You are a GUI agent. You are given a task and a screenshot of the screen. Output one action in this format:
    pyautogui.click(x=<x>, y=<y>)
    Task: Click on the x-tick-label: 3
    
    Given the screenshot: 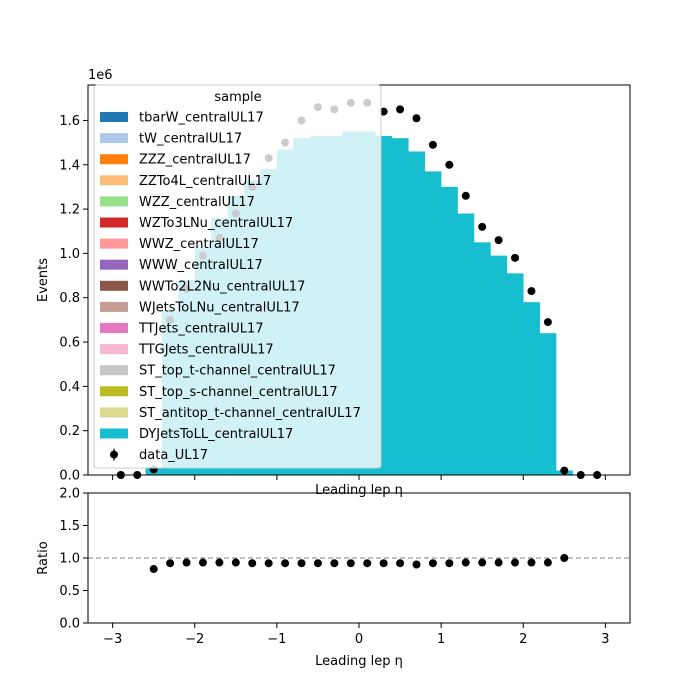 What is the action you would take?
    pyautogui.click(x=605, y=639)
    